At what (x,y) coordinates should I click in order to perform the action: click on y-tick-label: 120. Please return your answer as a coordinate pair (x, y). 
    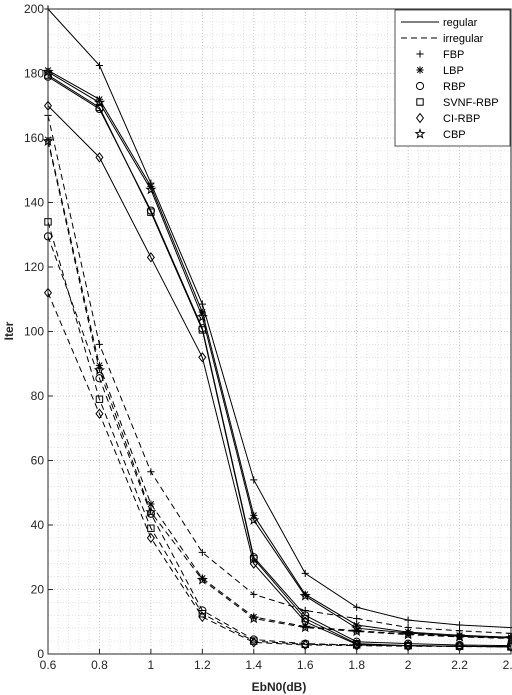
    Looking at the image, I should click on (34, 267).